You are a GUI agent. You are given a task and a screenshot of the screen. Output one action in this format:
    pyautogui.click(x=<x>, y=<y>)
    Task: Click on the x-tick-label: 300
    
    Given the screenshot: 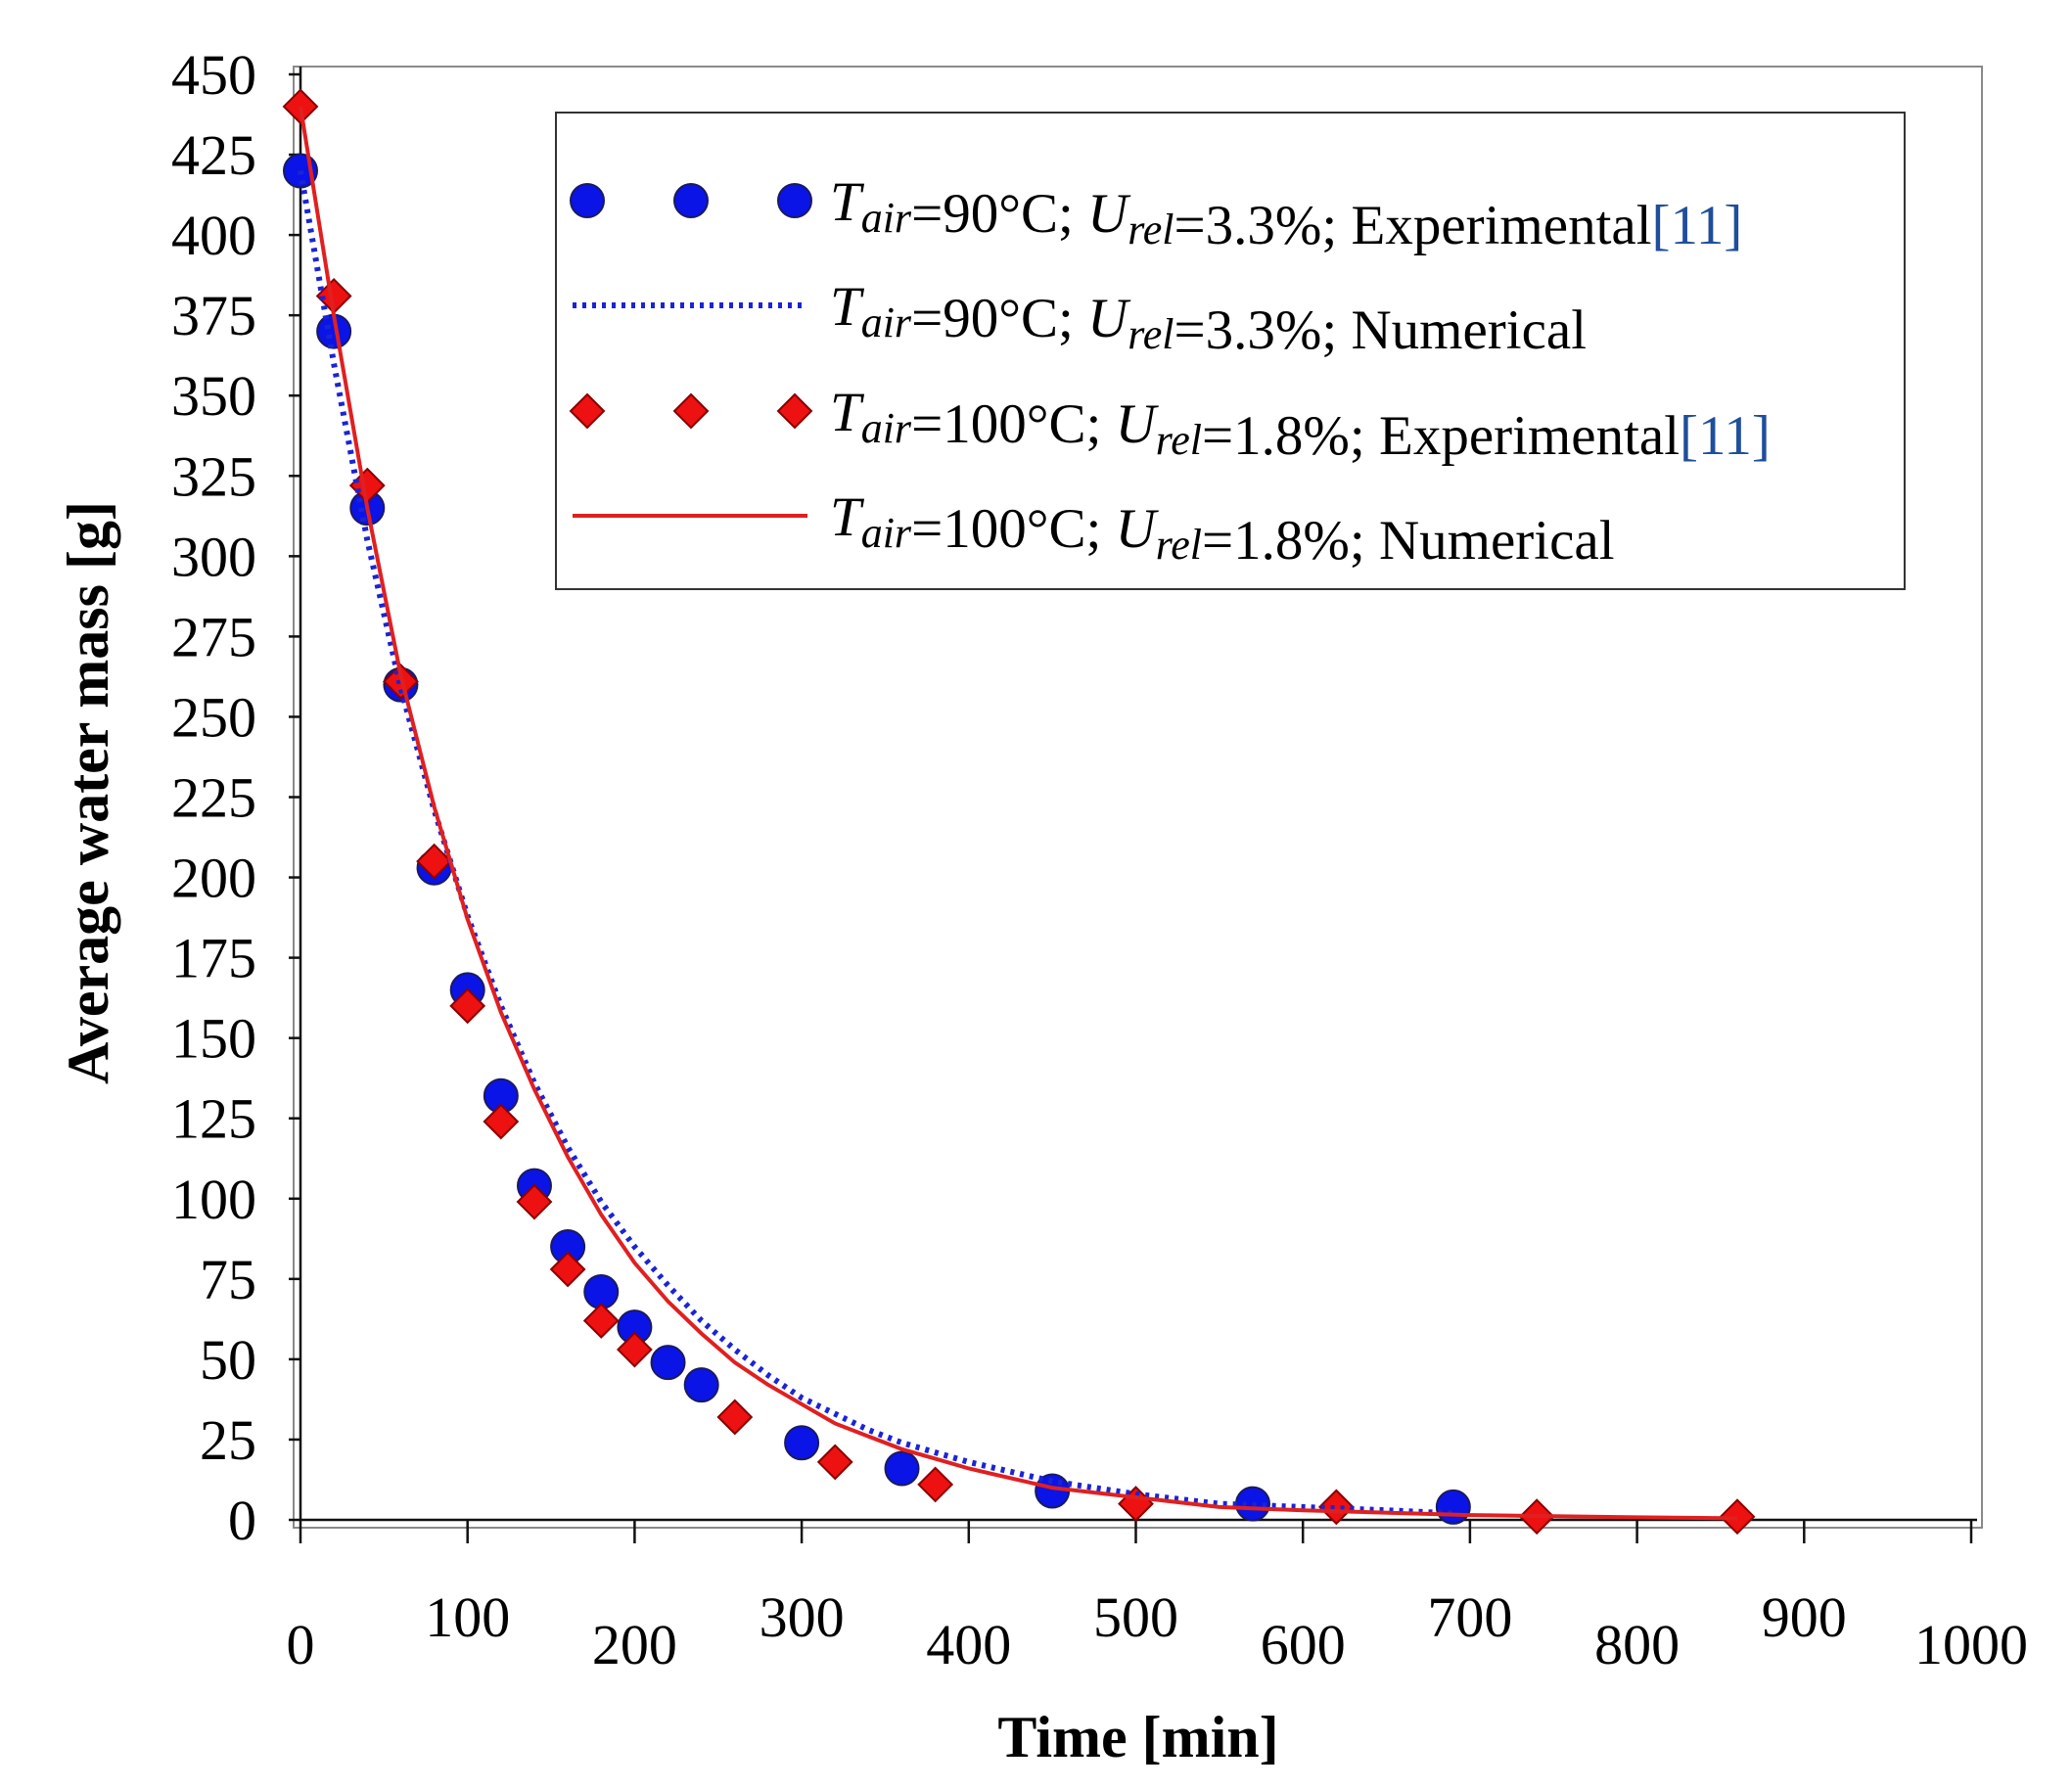 What is the action you would take?
    pyautogui.click(x=802, y=1617)
    